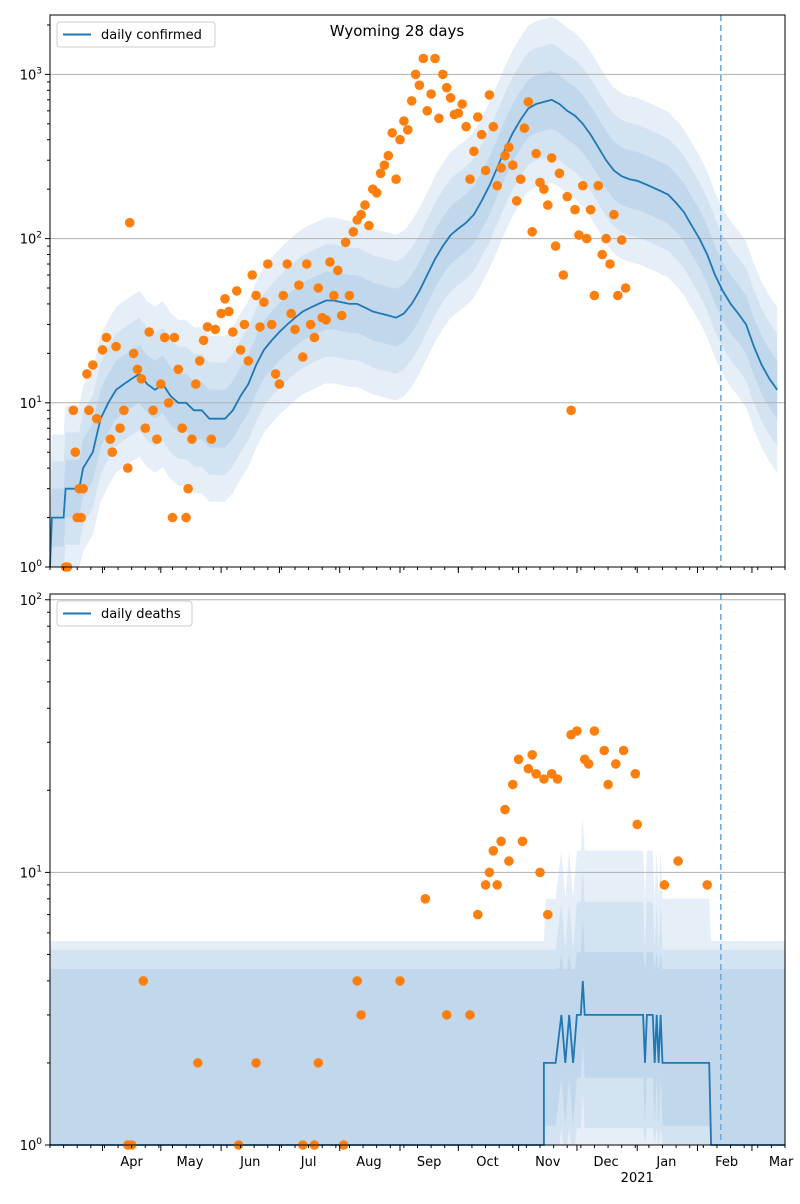 The image size is (800, 1204). I want to click on deaths-x-ticks: Apr May Jun Jul Aug Sep Oct Nov Dec Jan Feb Mar, so click(421, 1157).